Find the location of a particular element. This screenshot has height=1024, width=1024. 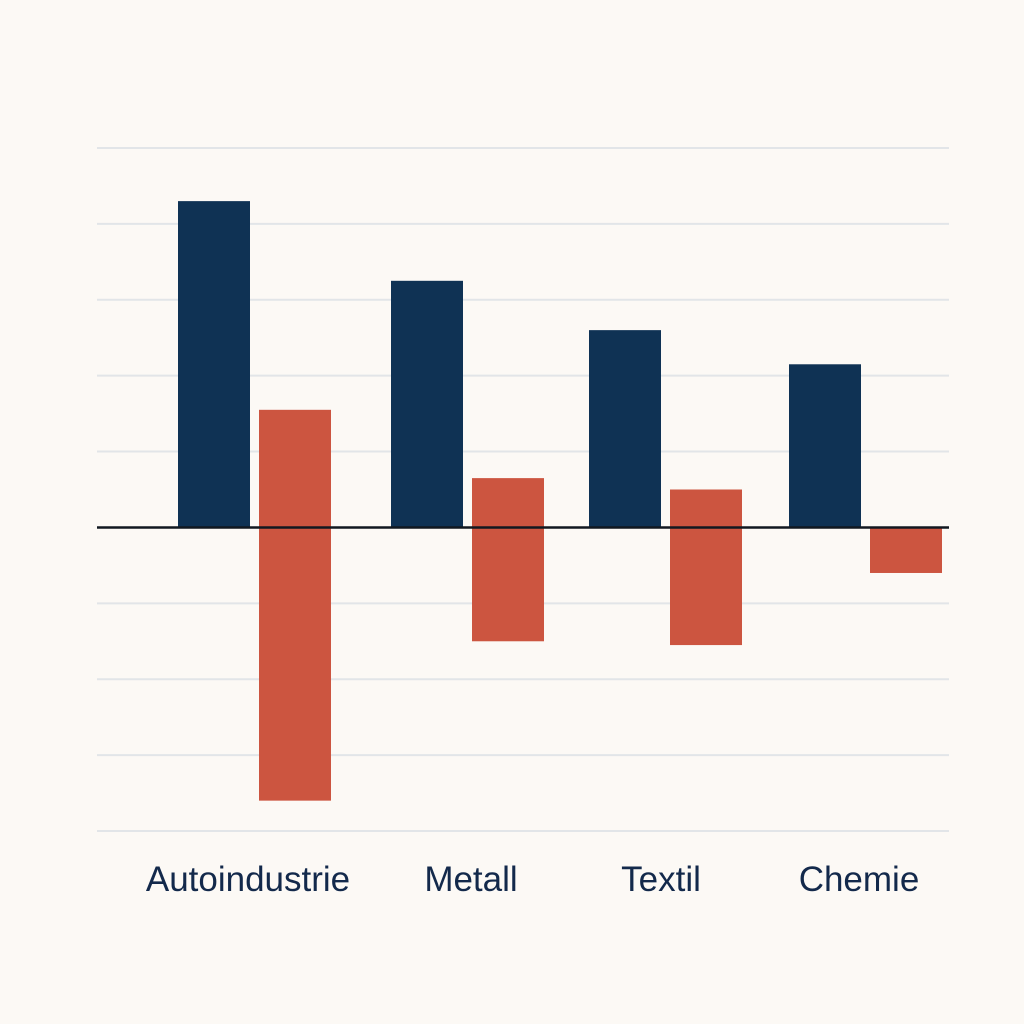

bar-series-1-autoindustrie is located at coordinates (214, 364).